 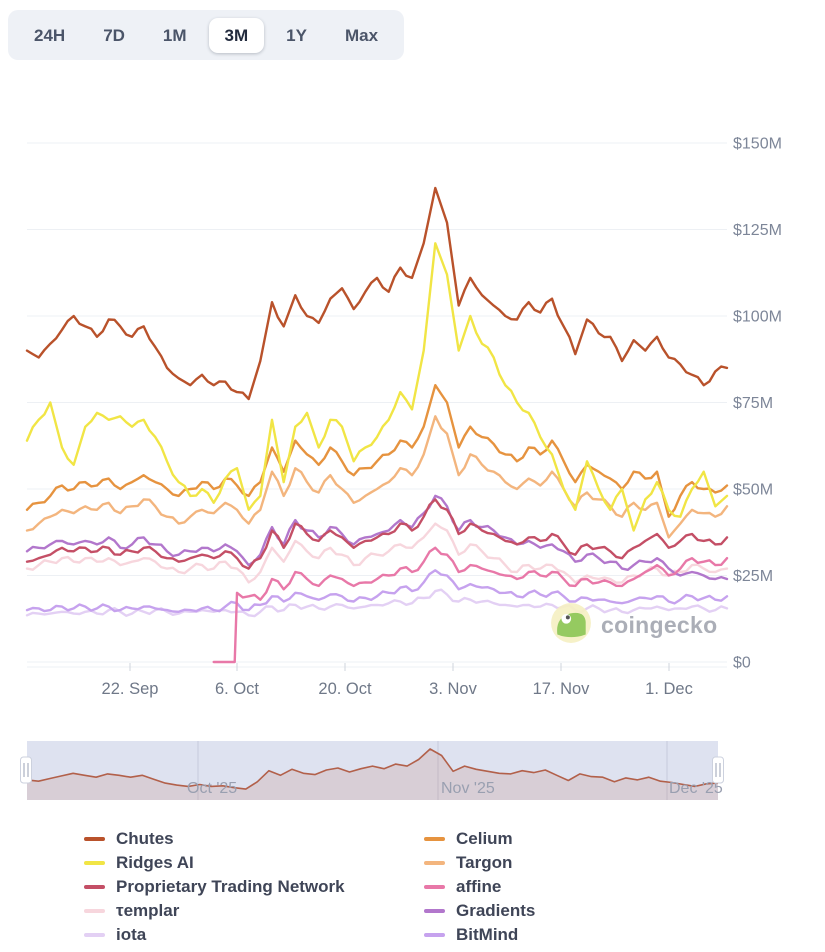 I want to click on x-axis-label: 1. Dec, so click(x=669, y=689).